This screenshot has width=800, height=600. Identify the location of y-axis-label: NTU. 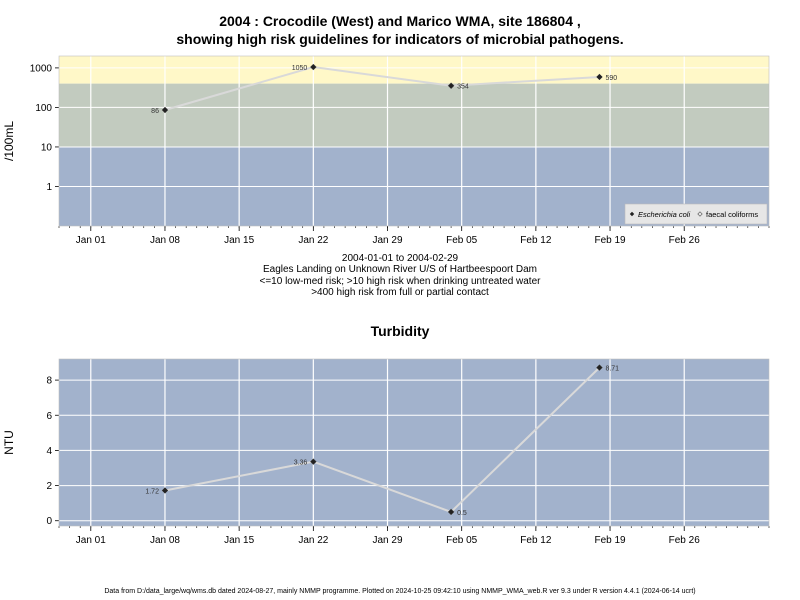
(9, 442).